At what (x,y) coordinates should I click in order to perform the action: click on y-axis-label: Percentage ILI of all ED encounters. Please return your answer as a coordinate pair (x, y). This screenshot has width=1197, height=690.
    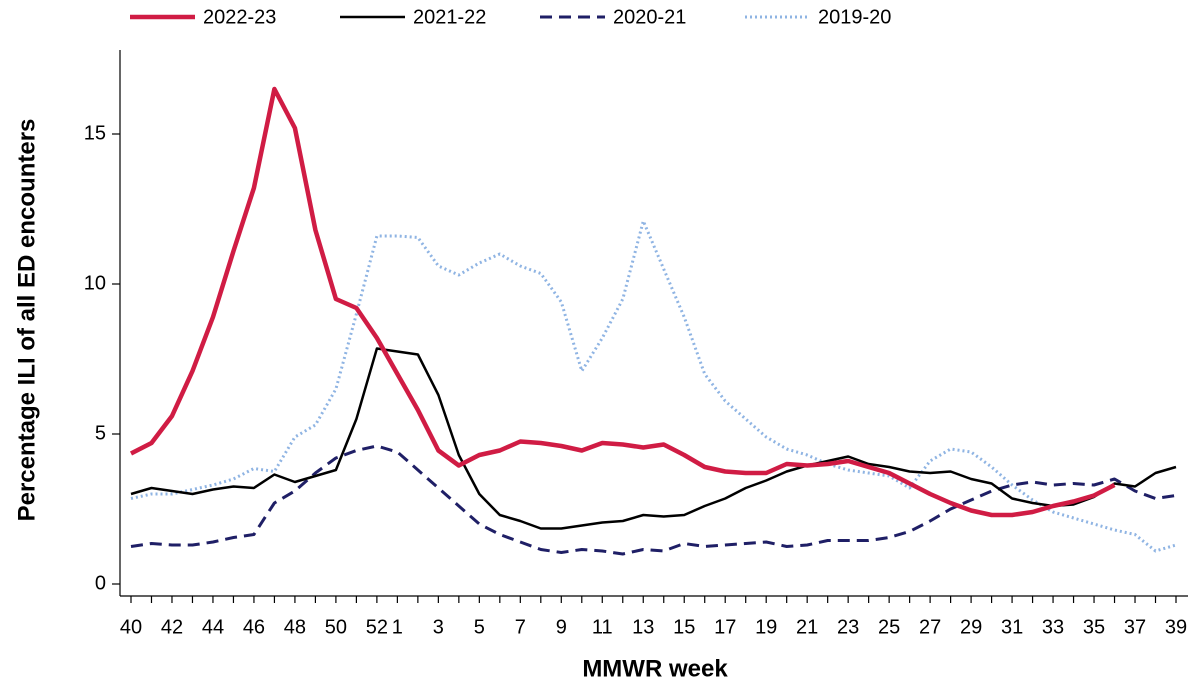
    Looking at the image, I should click on (26, 320).